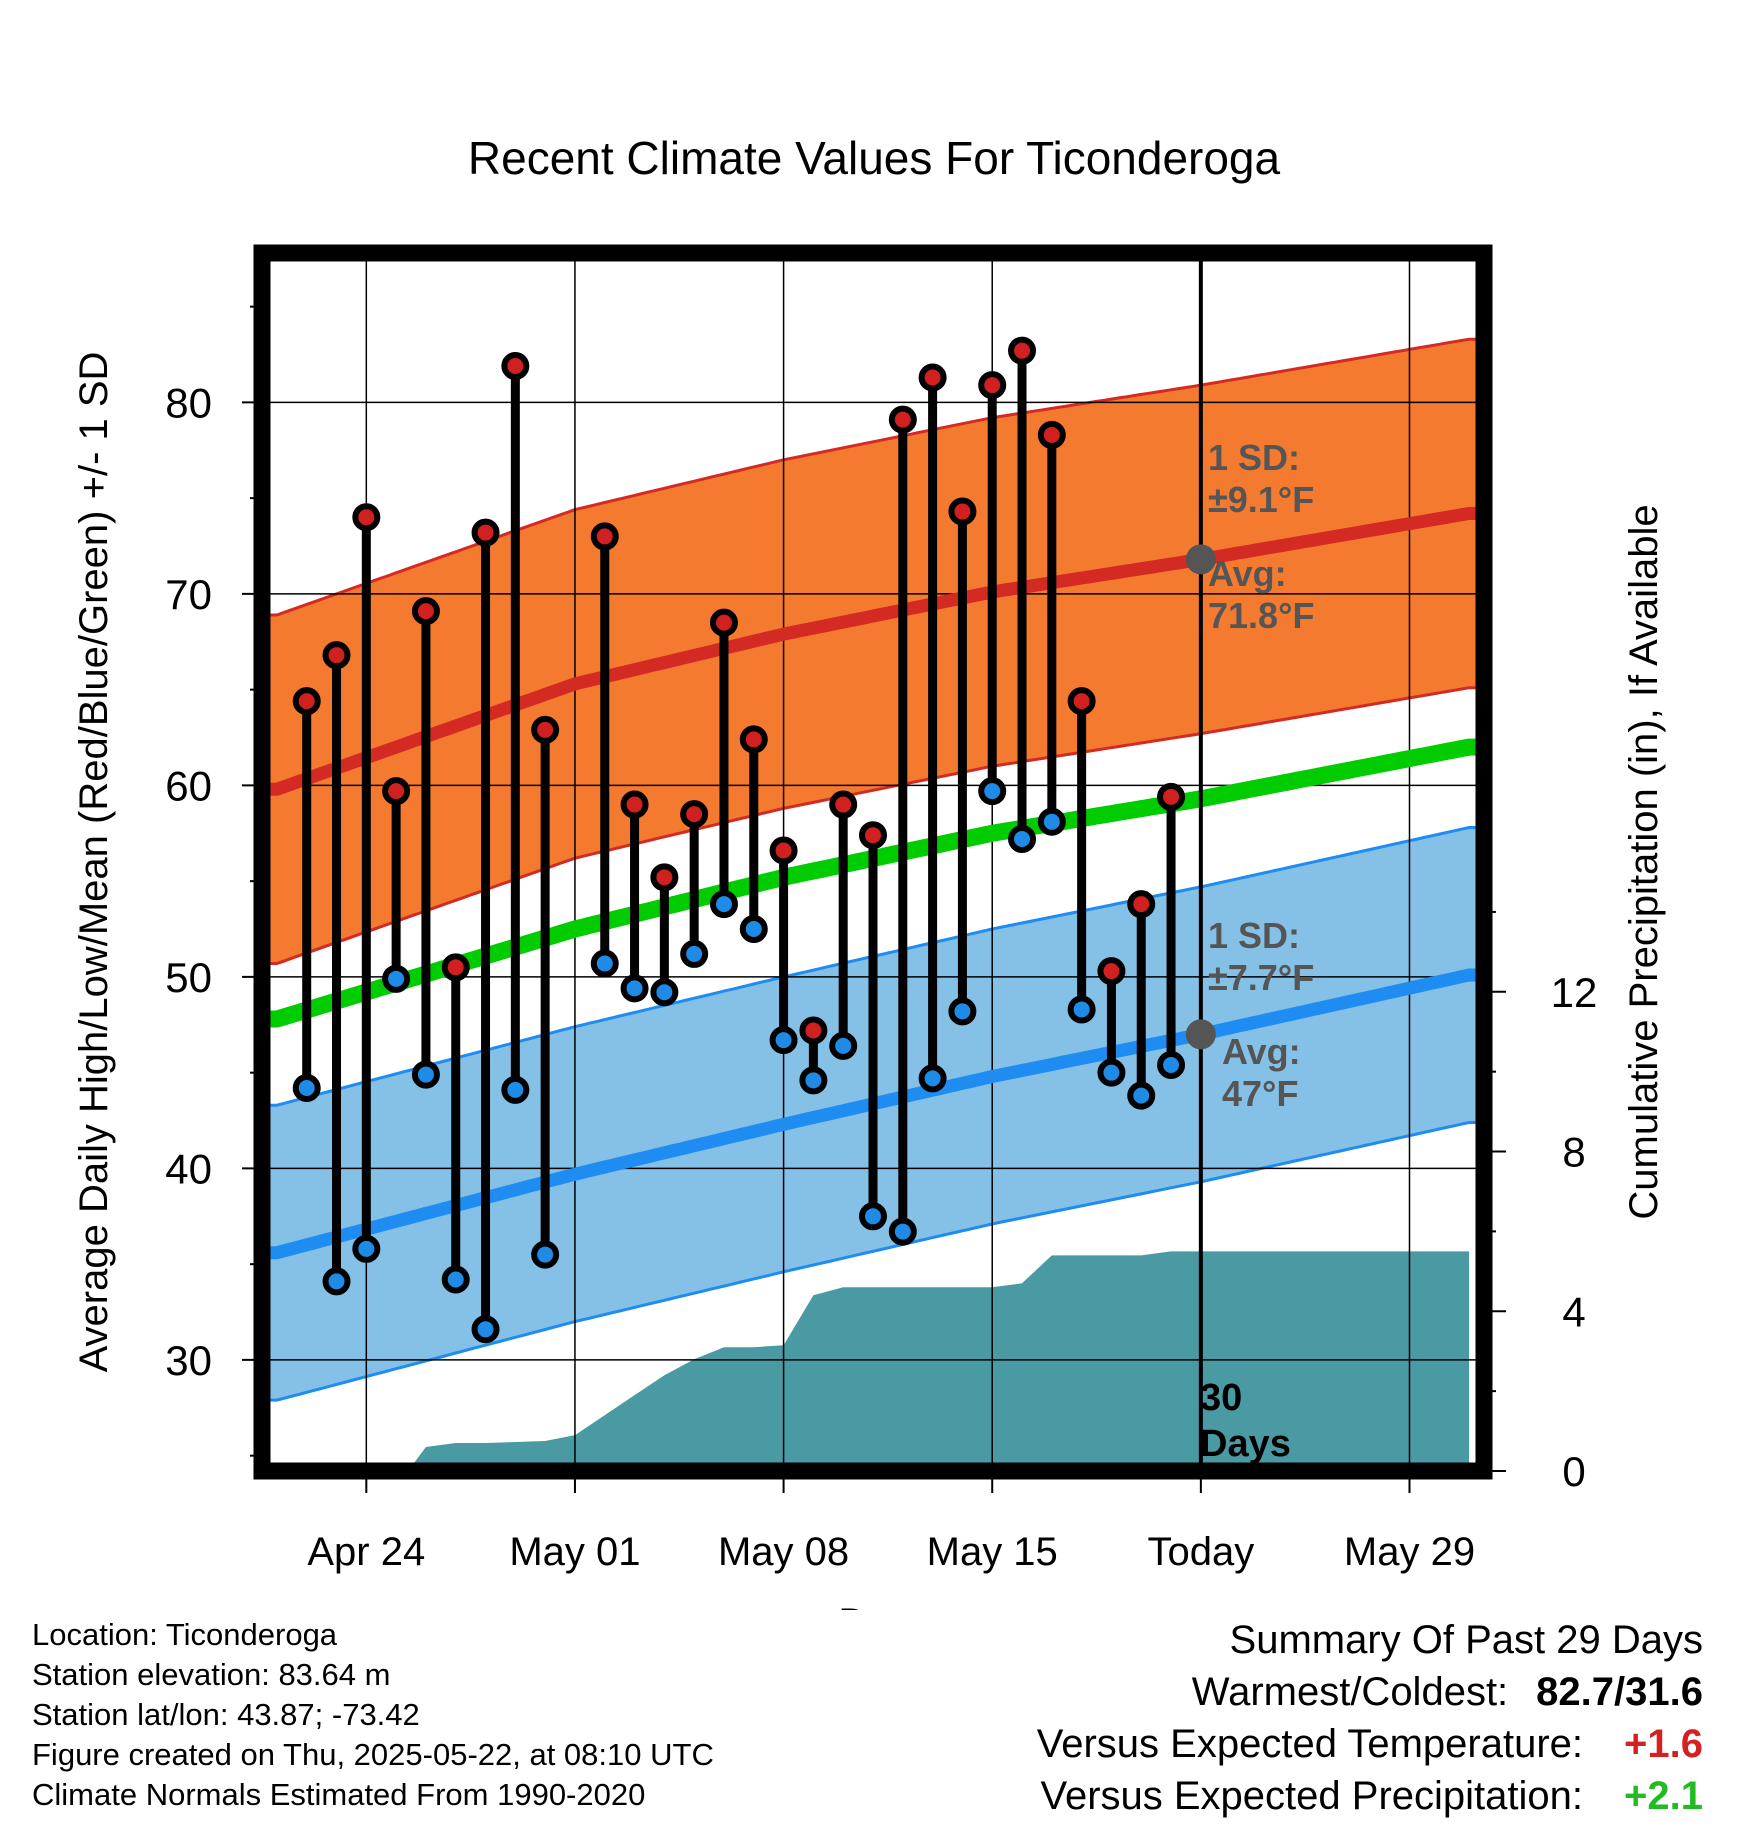 The width and height of the screenshot is (1748, 1828). Describe the element at coordinates (1221, 1398) in the screenshot. I see `window-number: 30` at that location.